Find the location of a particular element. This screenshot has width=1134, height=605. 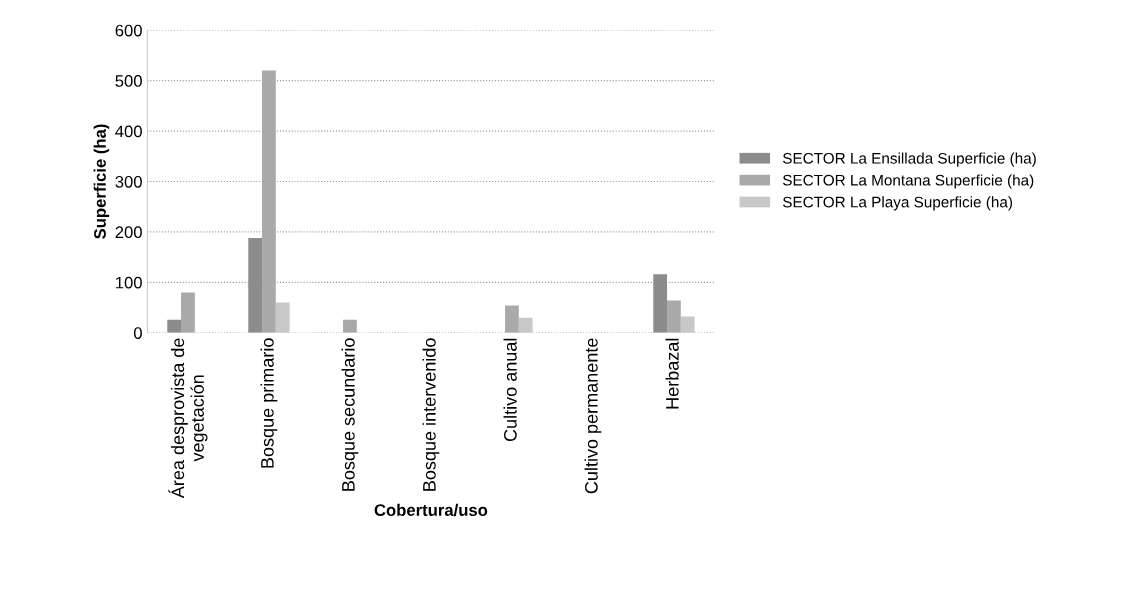

x-axis-title: Cobertura/uso is located at coordinates (431, 510).